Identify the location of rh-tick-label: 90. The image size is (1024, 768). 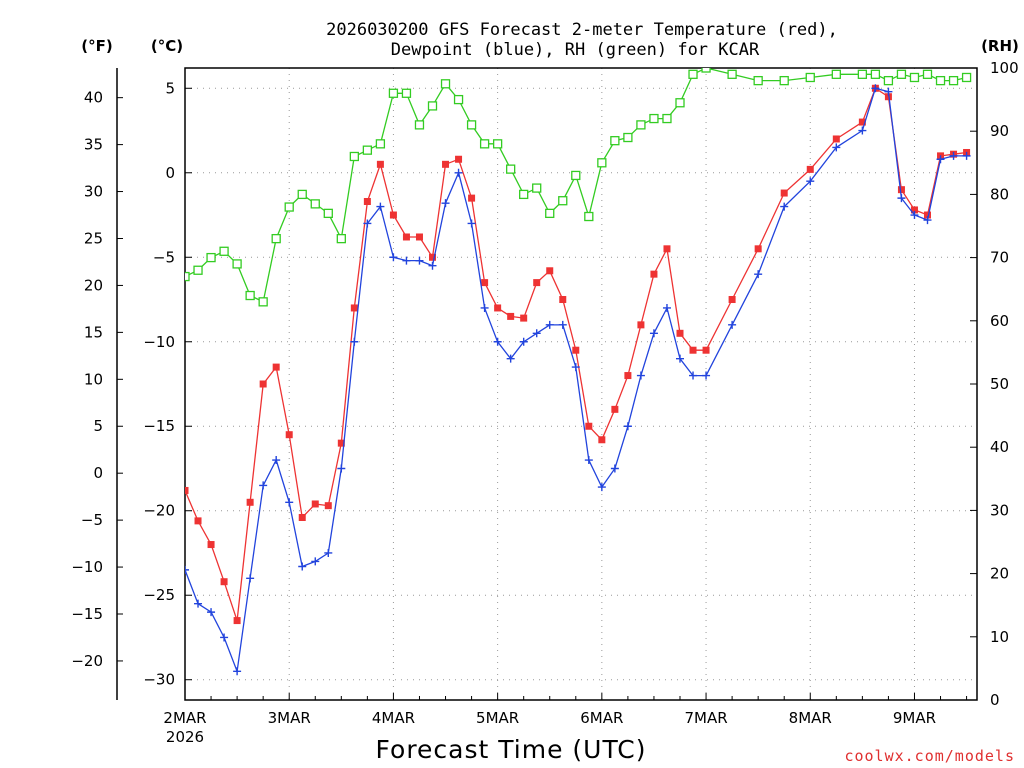
(999, 131).